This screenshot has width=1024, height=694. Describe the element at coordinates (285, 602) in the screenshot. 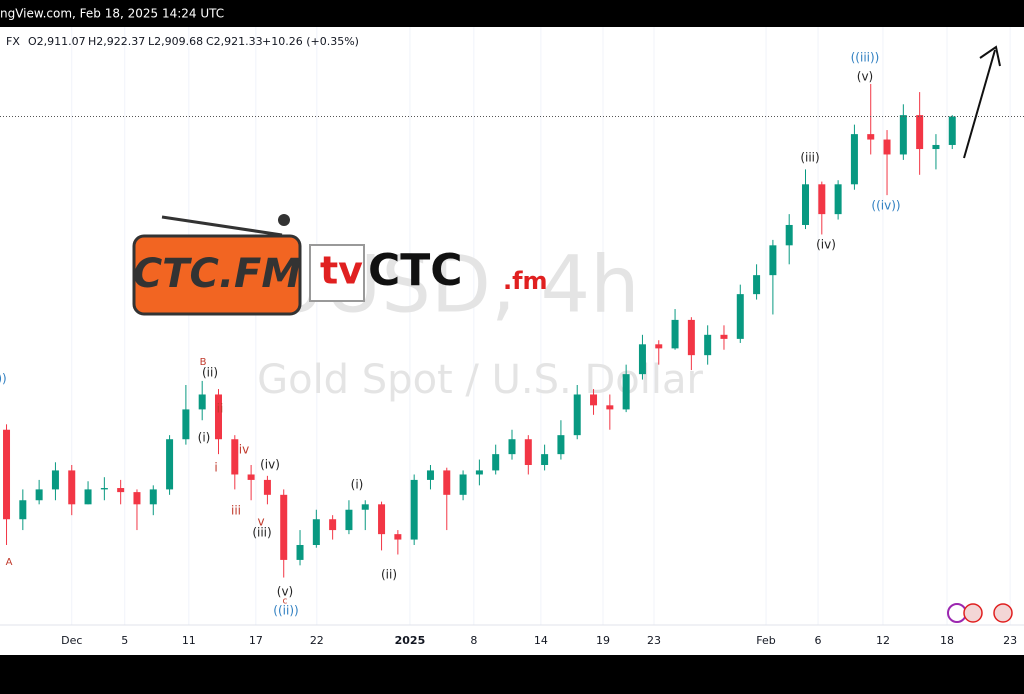

I see `wave-label: c` at that location.